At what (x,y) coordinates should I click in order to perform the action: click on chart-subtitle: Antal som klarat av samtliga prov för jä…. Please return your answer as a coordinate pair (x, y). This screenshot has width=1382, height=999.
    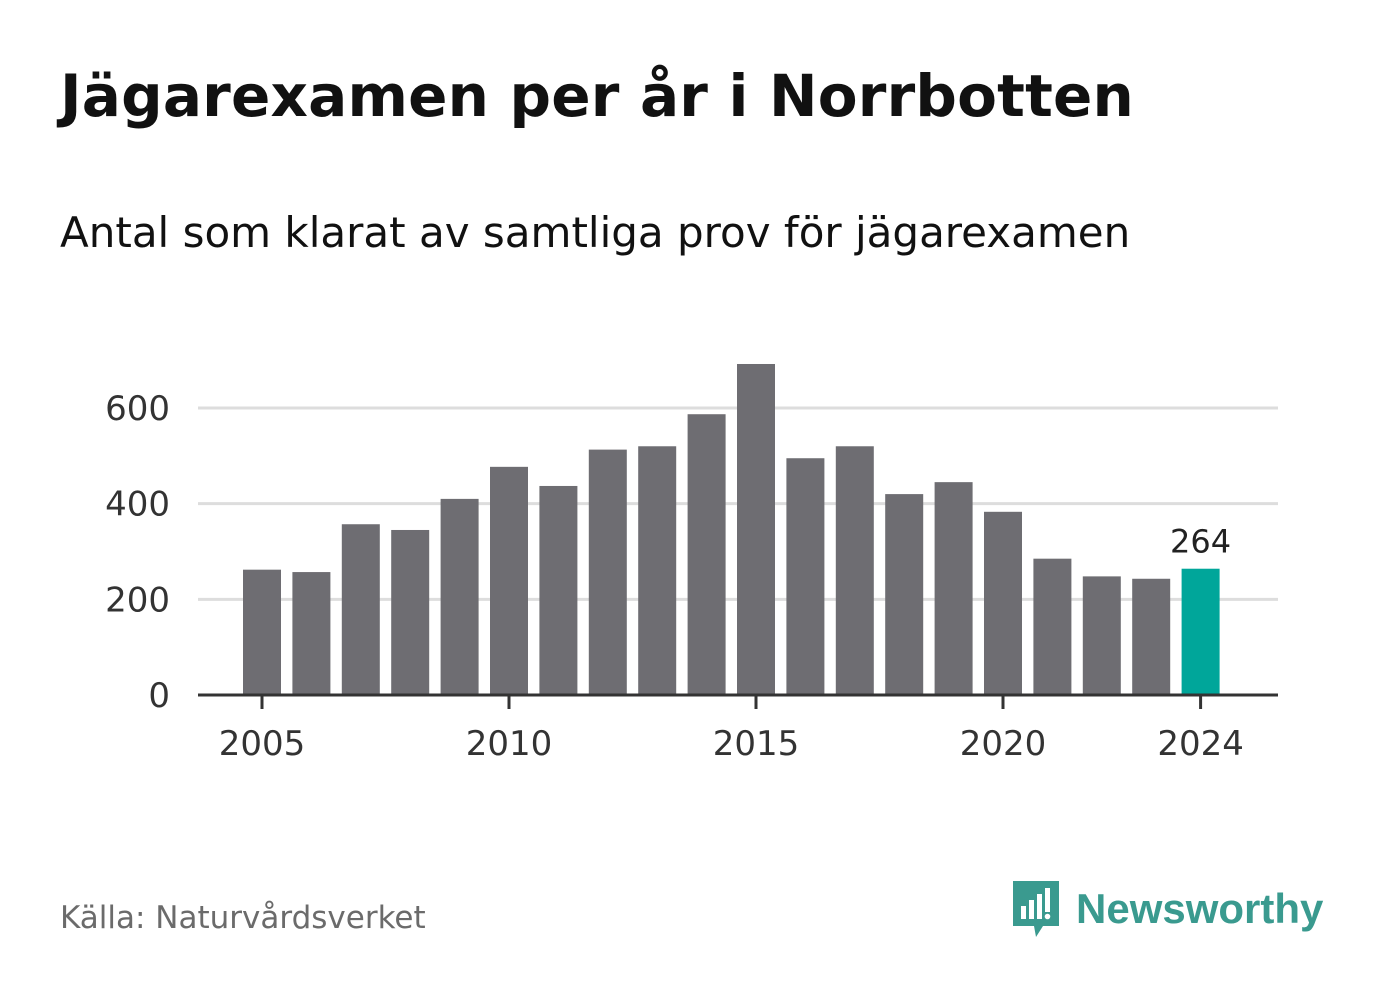
    Looking at the image, I should click on (595, 232).